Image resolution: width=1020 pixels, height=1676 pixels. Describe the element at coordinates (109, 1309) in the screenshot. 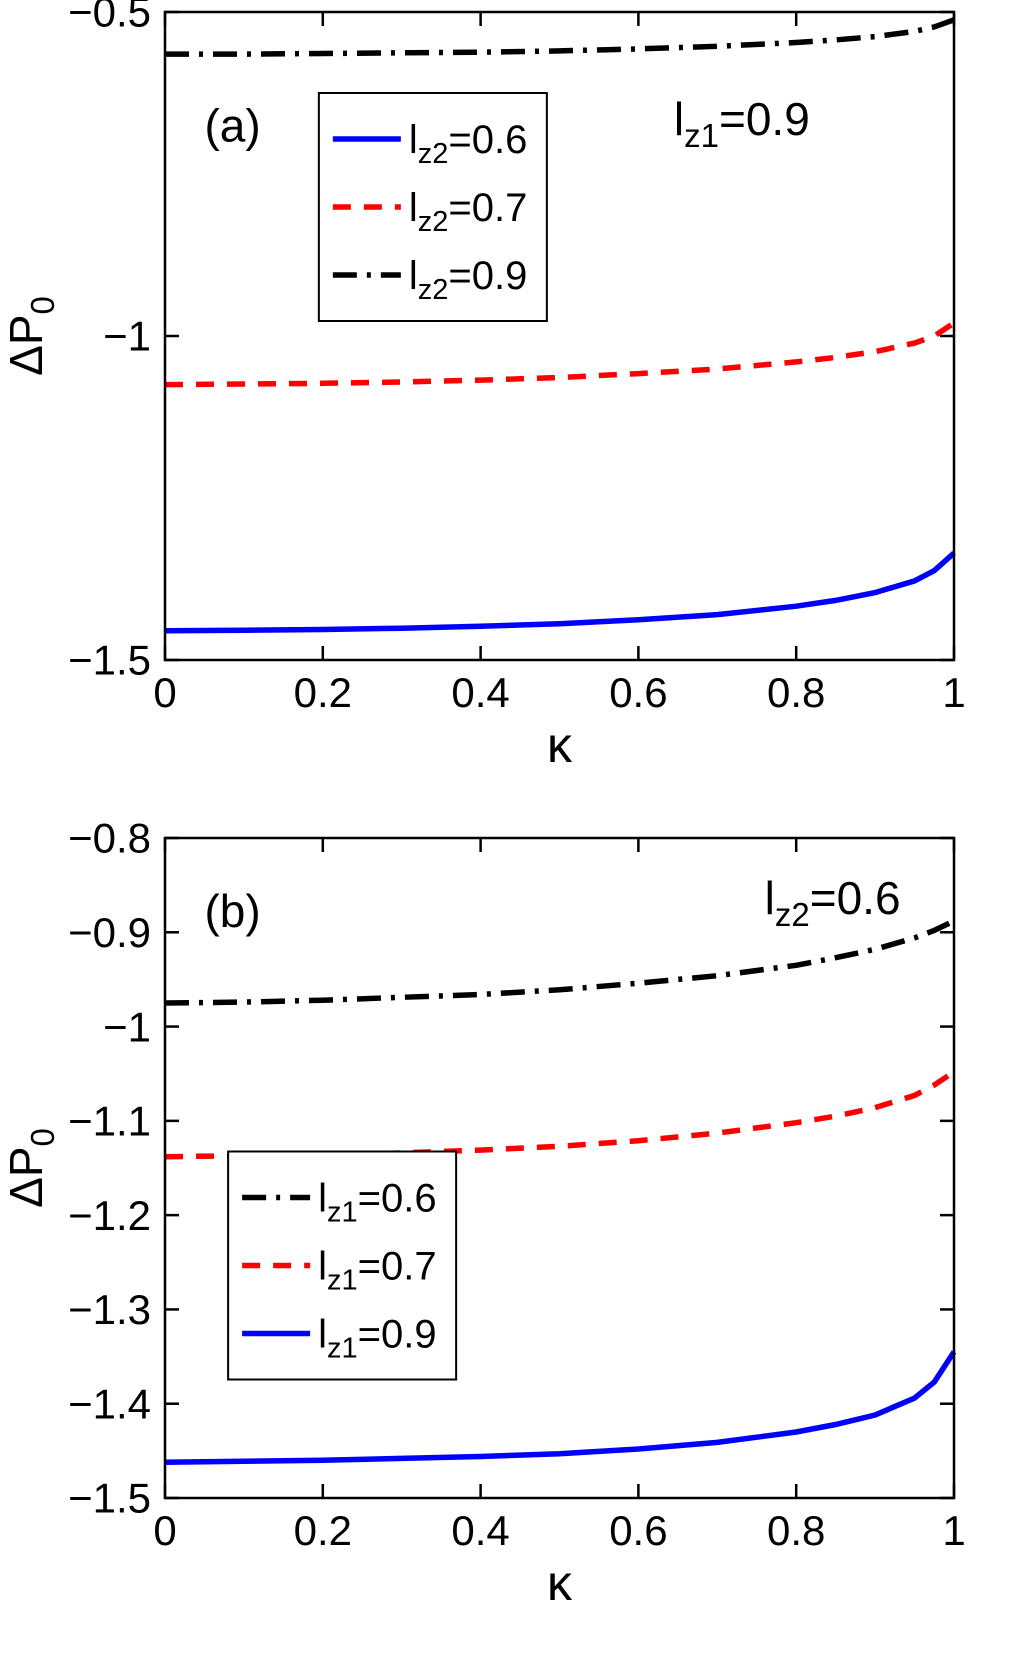

I see `y-tick-label: −1.3` at that location.